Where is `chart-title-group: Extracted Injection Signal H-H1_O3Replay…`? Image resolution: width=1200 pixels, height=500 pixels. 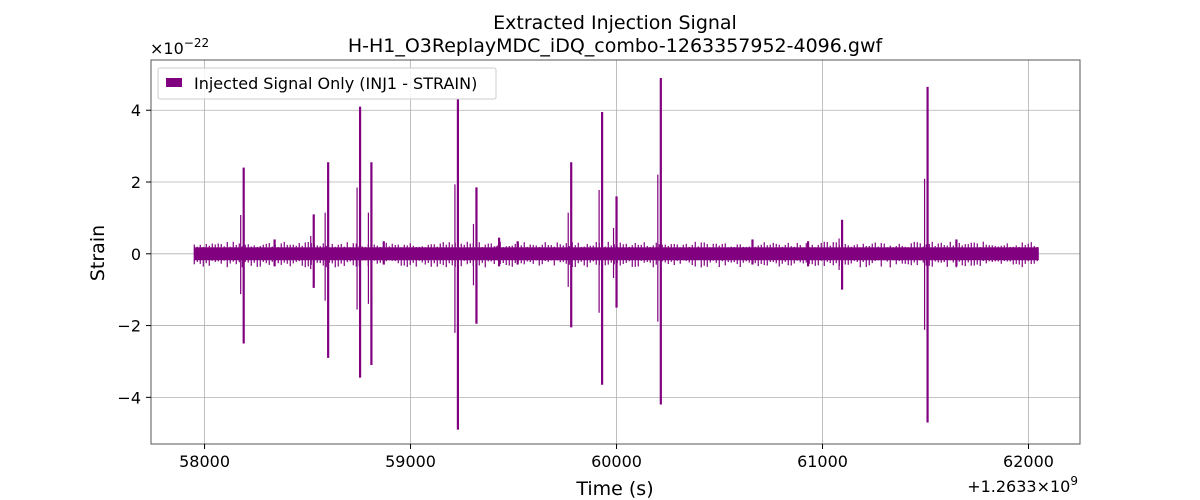 chart-title-group: Extracted Injection Signal H-H1_O3Replay… is located at coordinates (616, 34).